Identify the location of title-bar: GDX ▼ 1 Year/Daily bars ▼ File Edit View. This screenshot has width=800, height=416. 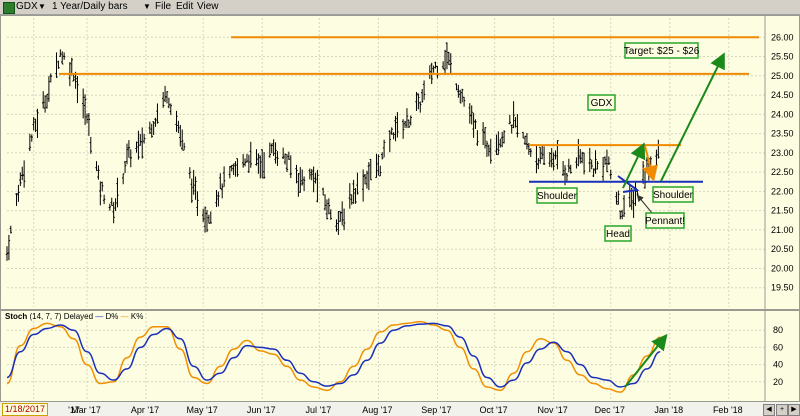
(400, 7).